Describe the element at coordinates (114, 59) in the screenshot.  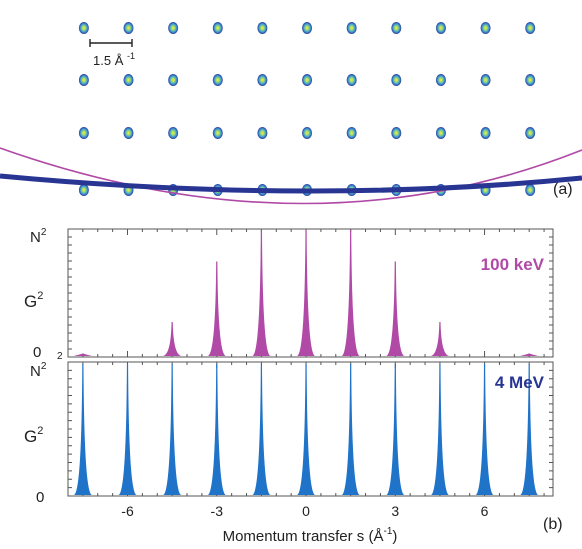
I see `svg-text: 1.5 Å -1` at that location.